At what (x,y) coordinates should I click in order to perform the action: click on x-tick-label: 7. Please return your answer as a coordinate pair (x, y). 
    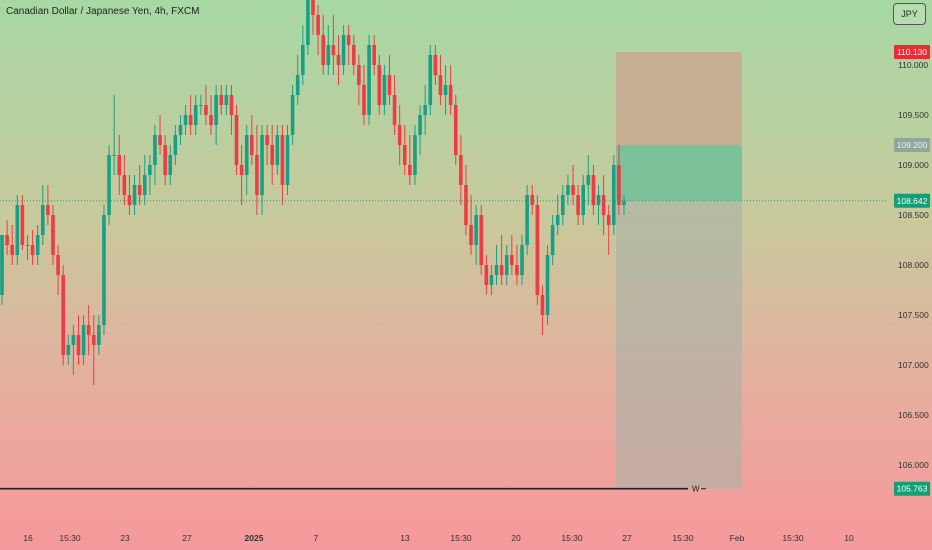
    Looking at the image, I should click on (316, 538).